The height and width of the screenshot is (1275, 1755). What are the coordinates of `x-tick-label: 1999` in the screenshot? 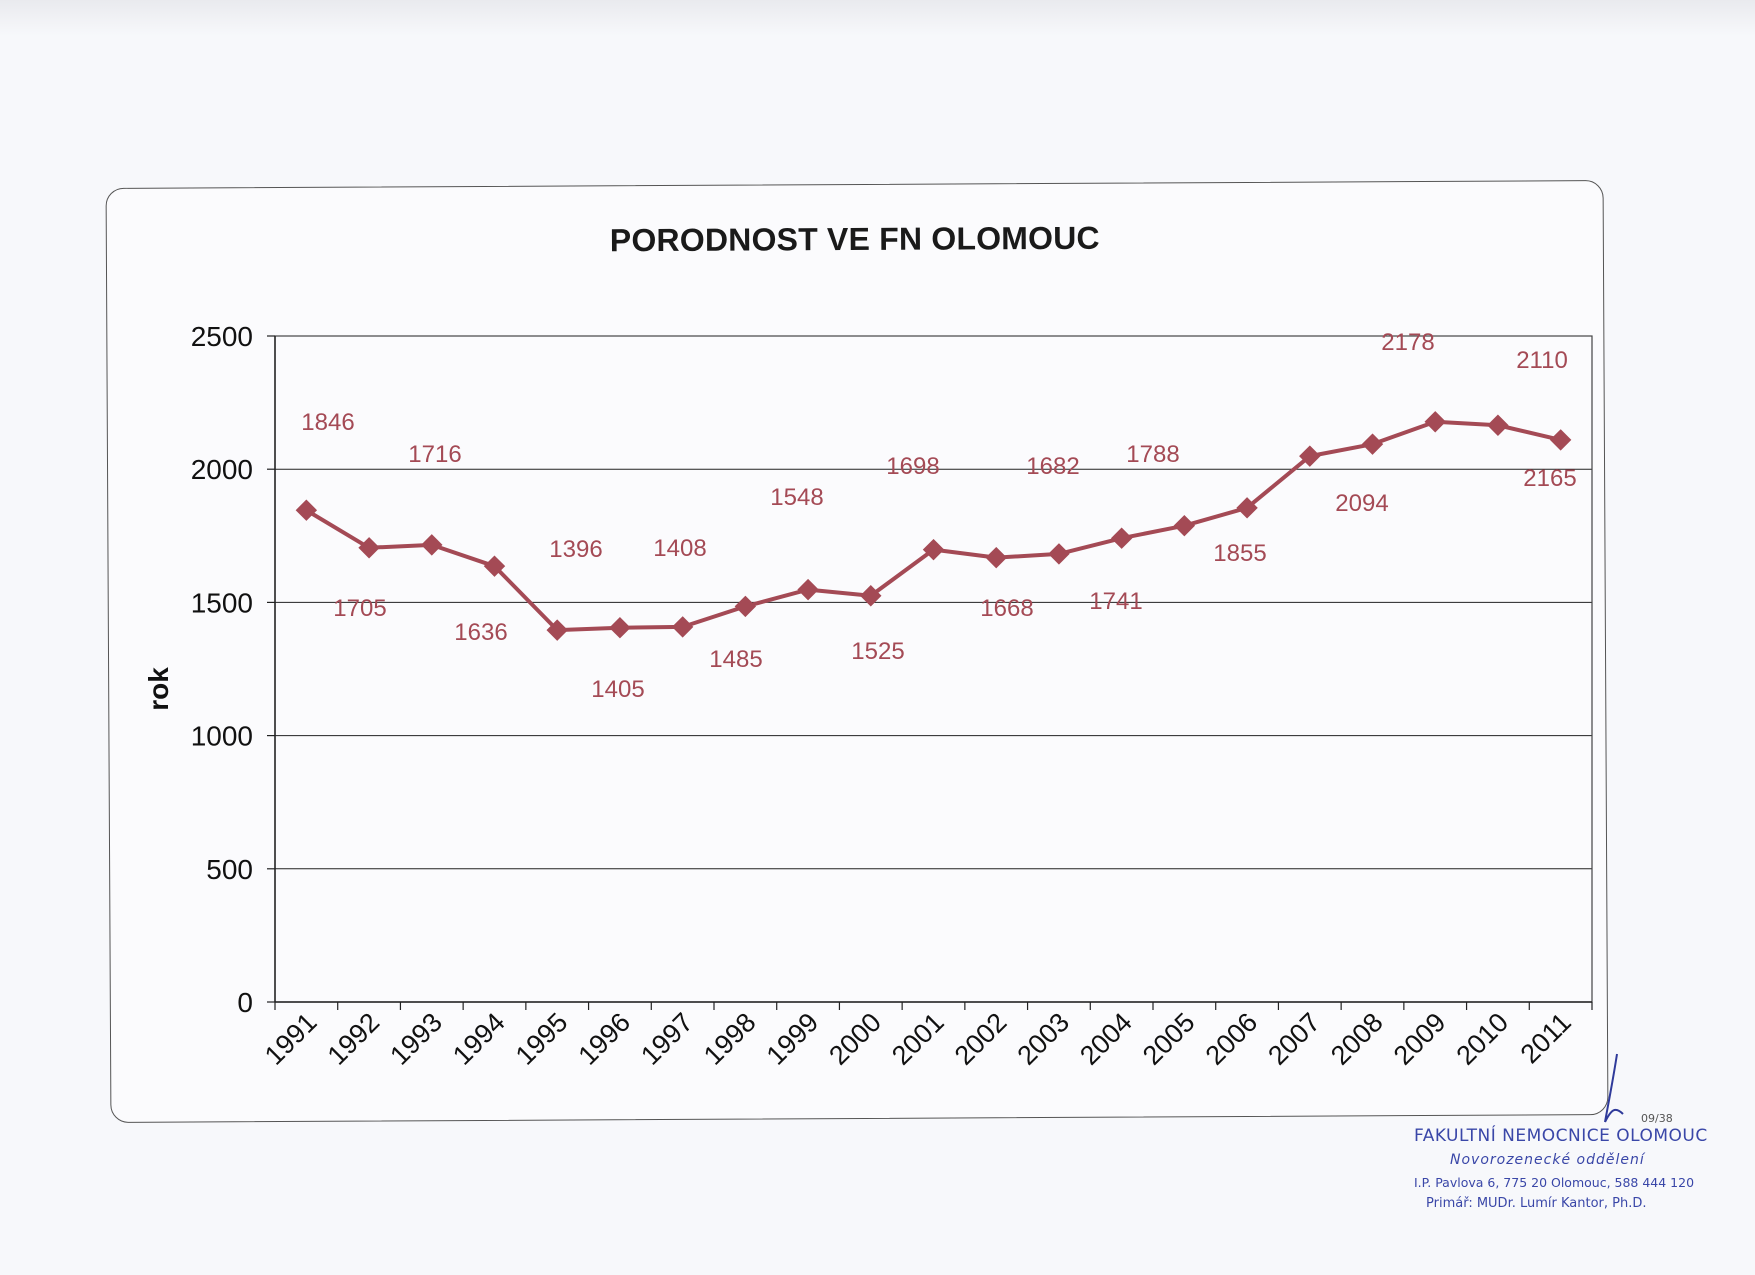 It's located at (793, 1039).